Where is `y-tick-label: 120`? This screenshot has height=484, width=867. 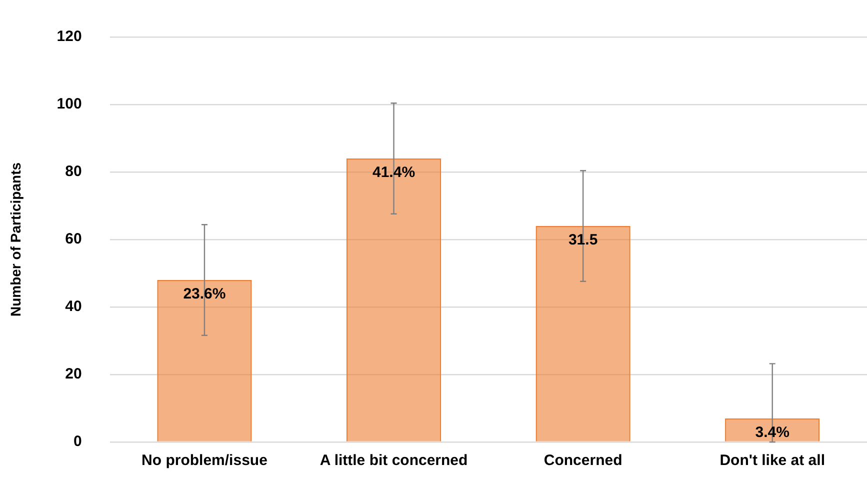
y-tick-label: 120 is located at coordinates (69, 37).